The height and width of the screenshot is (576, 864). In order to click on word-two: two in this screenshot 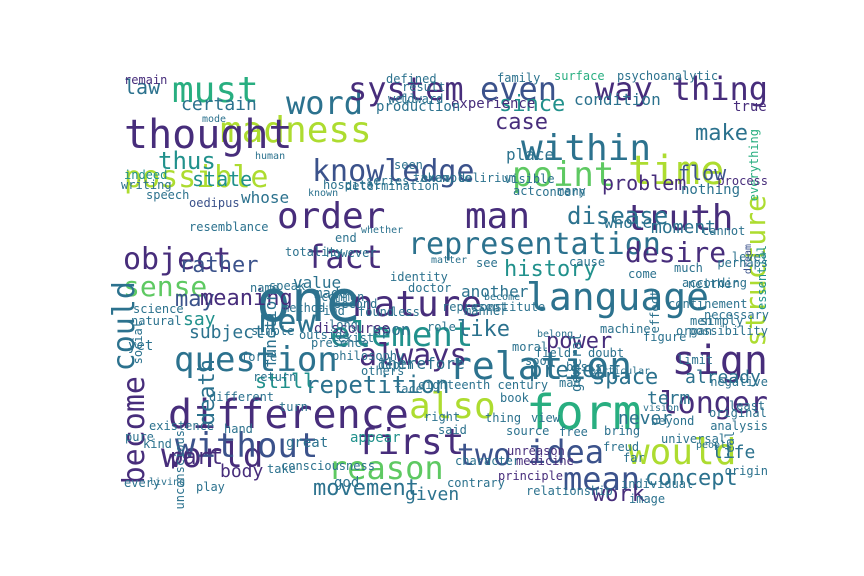, I will do `click(484, 455)`.